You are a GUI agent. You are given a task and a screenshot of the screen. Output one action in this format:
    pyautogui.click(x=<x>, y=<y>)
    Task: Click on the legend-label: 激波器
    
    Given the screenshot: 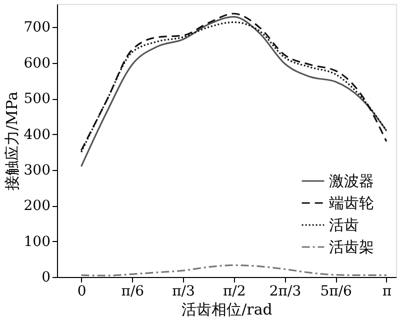 What is the action you would take?
    pyautogui.click(x=351, y=181)
    